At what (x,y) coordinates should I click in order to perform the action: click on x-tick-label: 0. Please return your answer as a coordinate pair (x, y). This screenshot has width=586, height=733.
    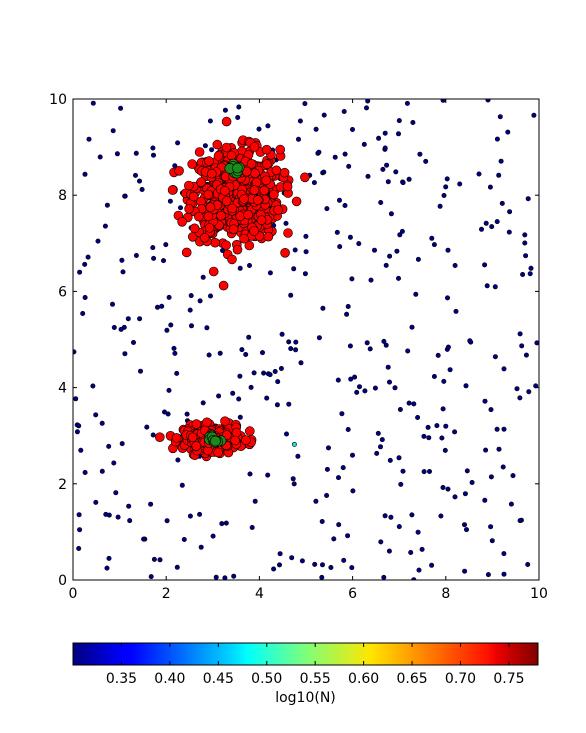
    Looking at the image, I should click on (73, 594).